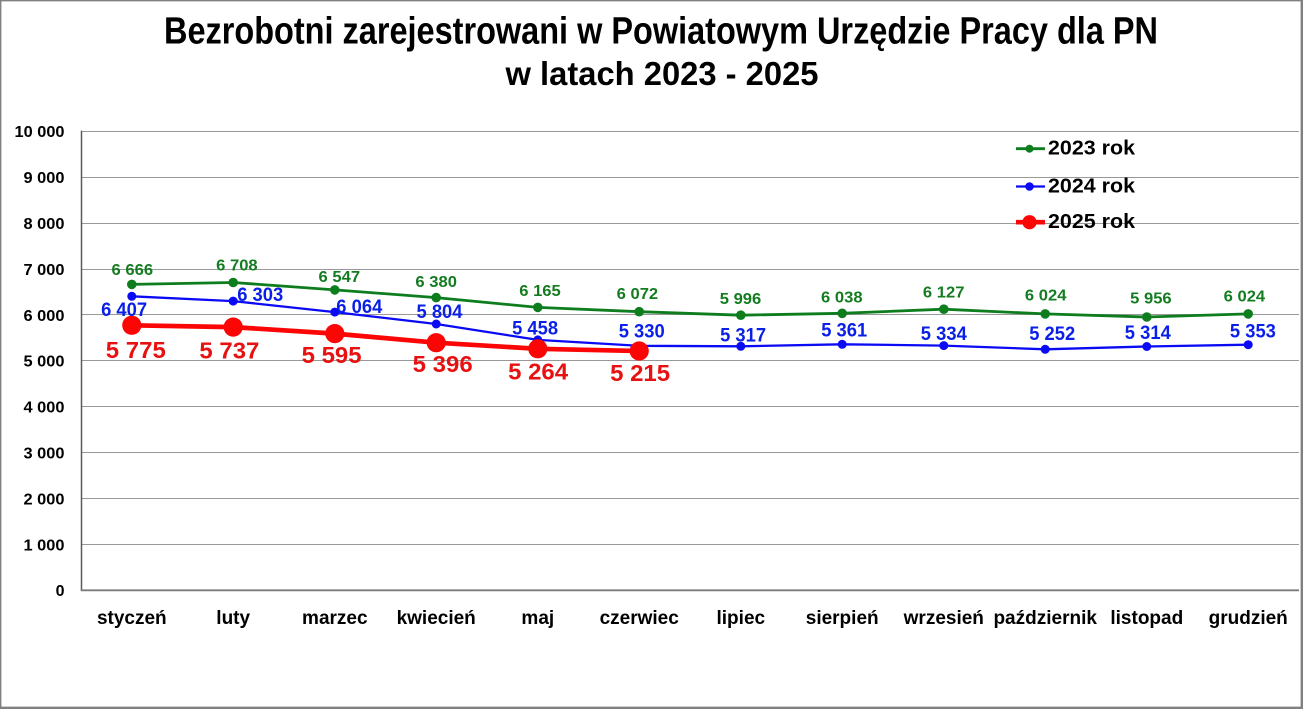  I want to click on svg-text: 5 314, so click(1148, 333).